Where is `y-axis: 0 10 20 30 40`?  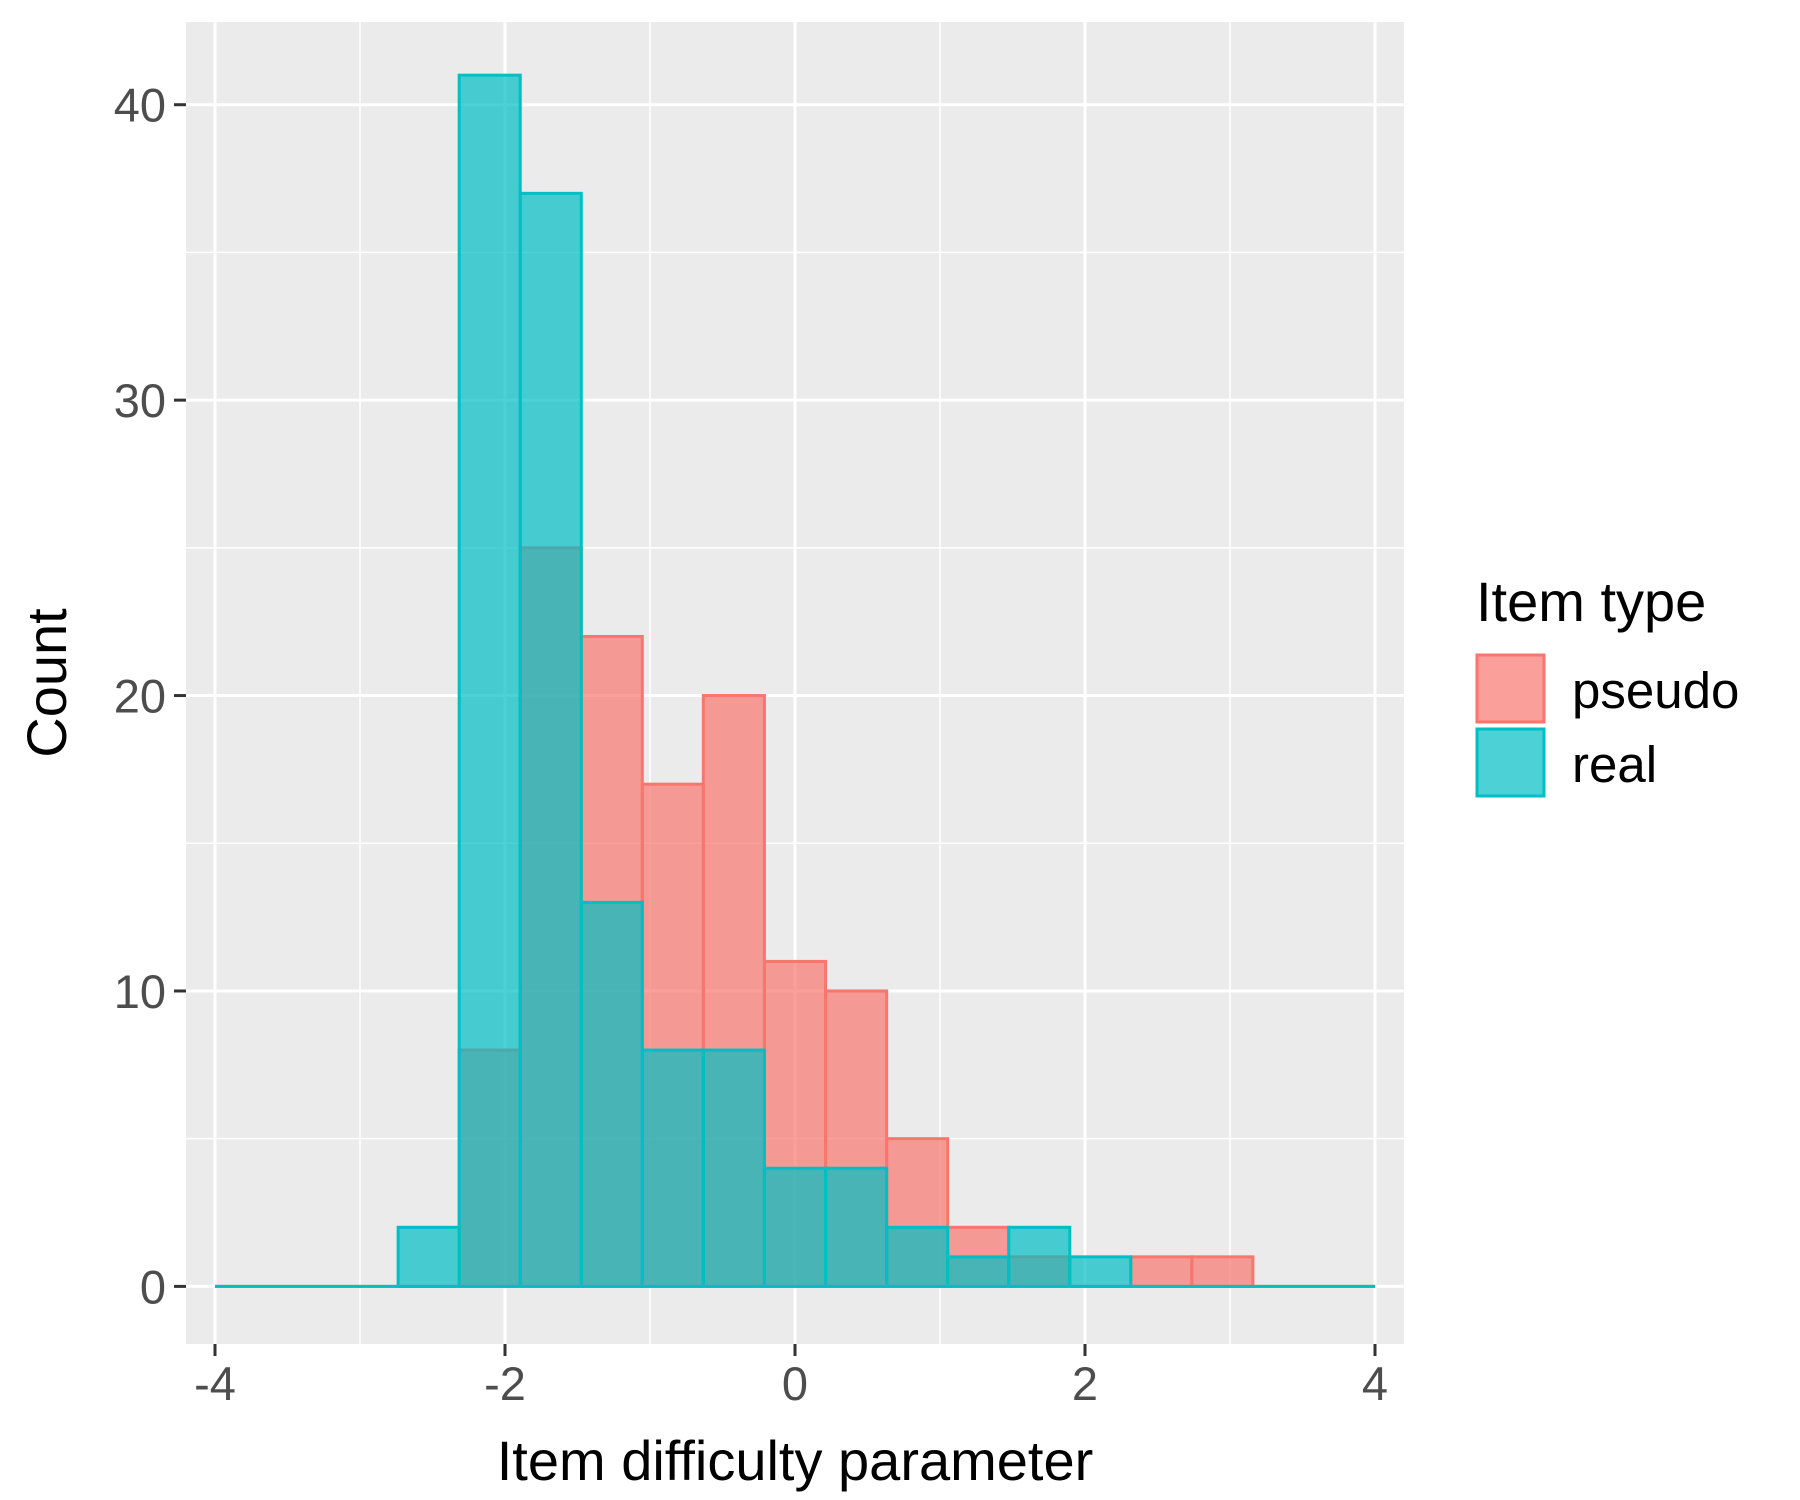
y-axis: 0 10 20 30 40 is located at coordinates (150, 696).